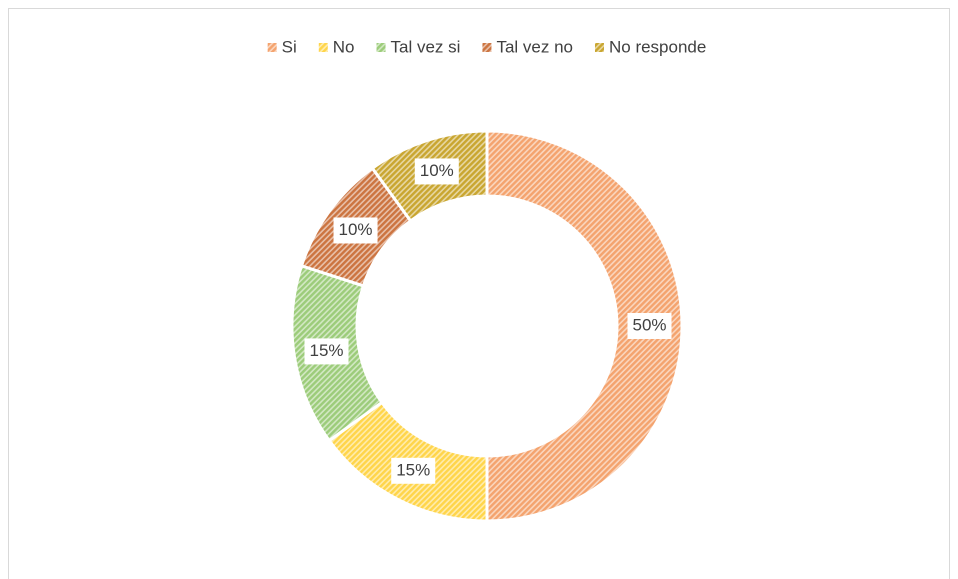  I want to click on legend-label: No, so click(344, 46).